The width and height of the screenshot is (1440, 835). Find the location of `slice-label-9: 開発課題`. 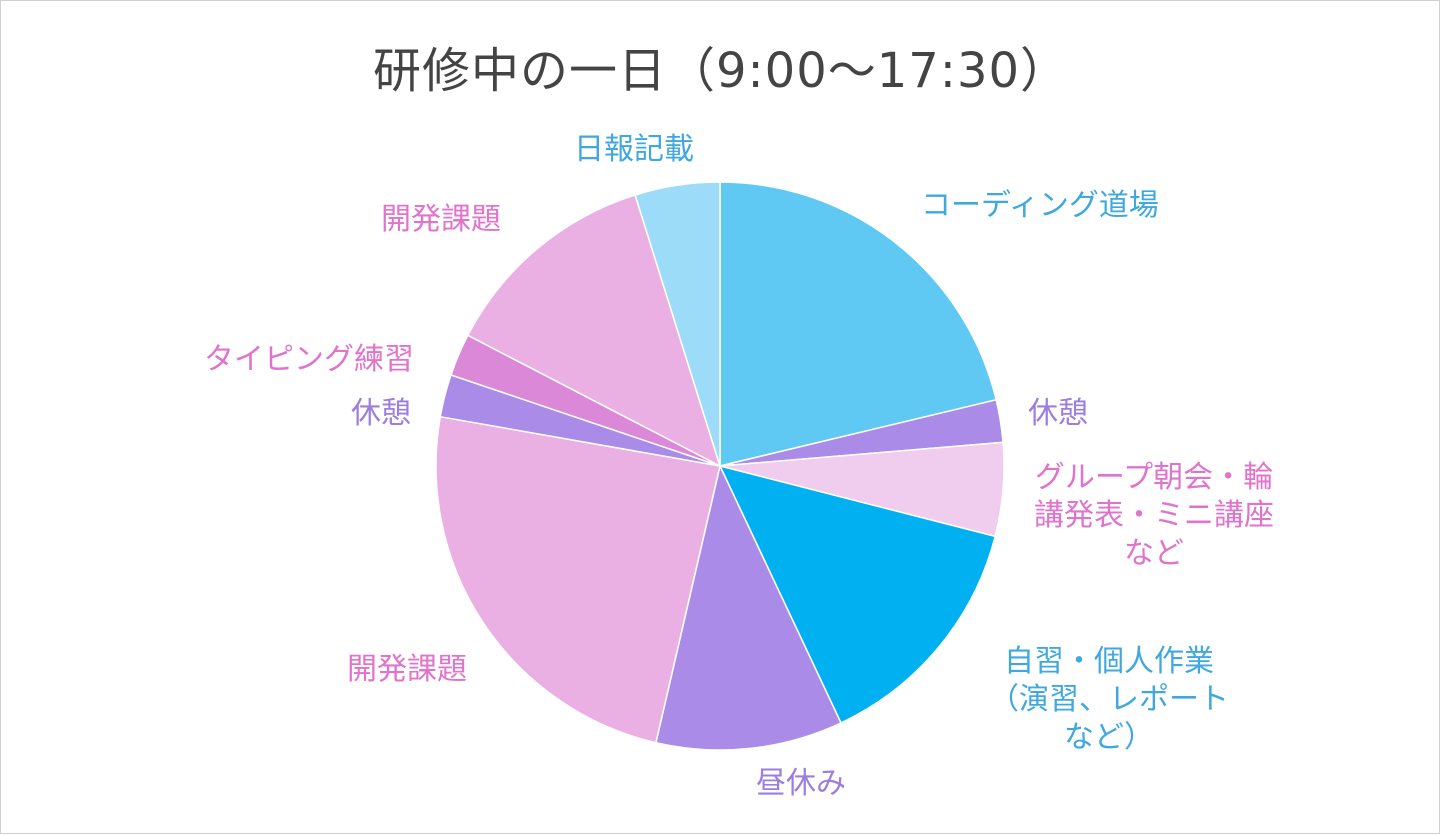

slice-label-9: 開発課題 is located at coordinates (441, 219).